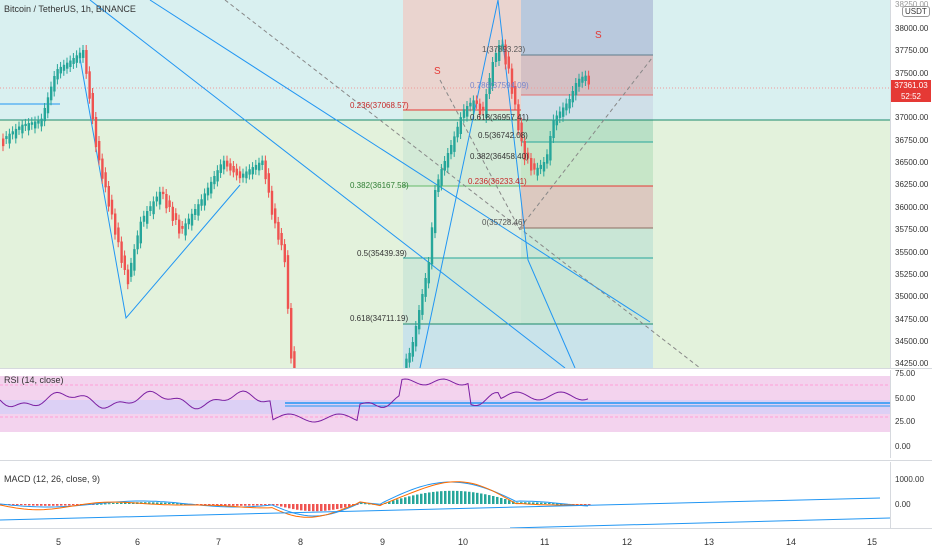 Image resolution: width=932 pixels, height=551 pixels. What do you see at coordinates (294, 400) in the screenshot?
I see `rsi-line` at bounding box center [294, 400].